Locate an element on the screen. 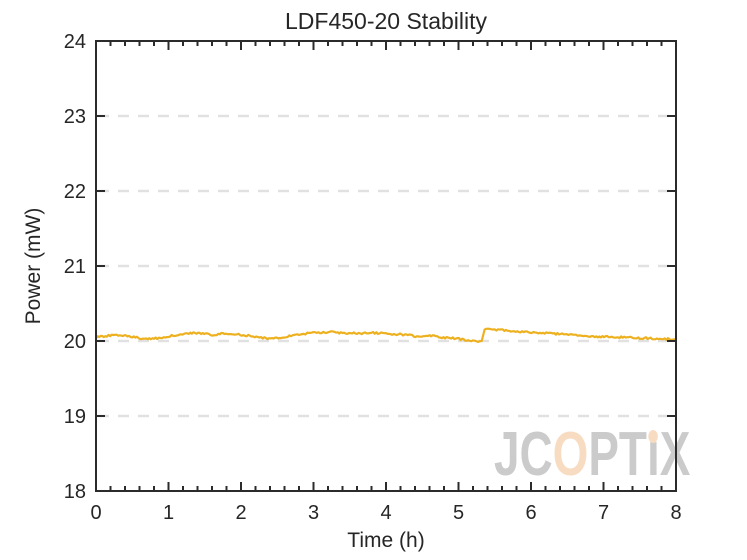  watermark-text-left: JC is located at coordinates (523, 454).